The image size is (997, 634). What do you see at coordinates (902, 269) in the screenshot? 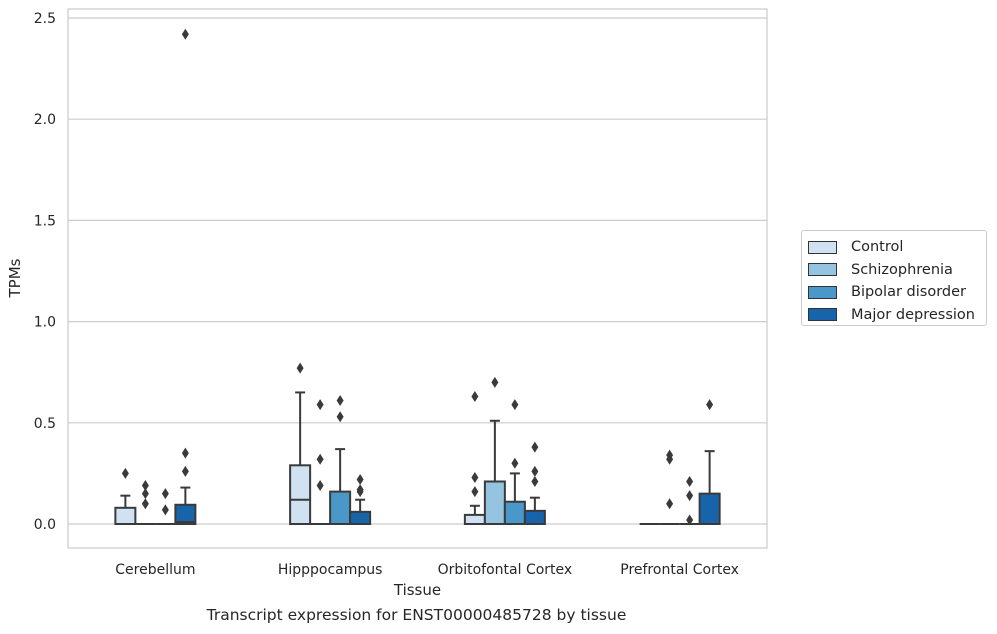
I see `legend-label: Schizophrenia` at bounding box center [902, 269].